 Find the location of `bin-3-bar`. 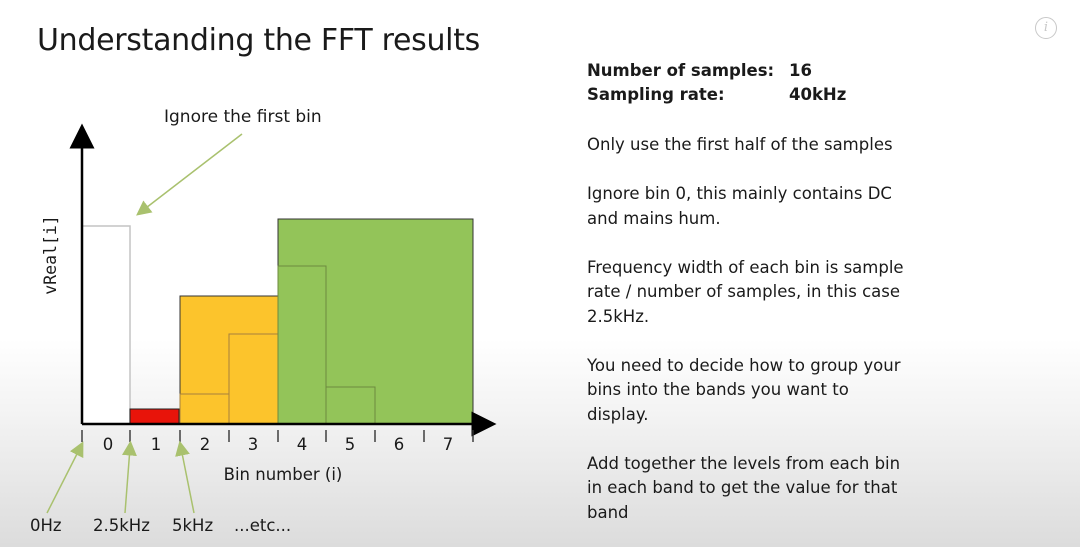

bin-3-bar is located at coordinates (253, 379).